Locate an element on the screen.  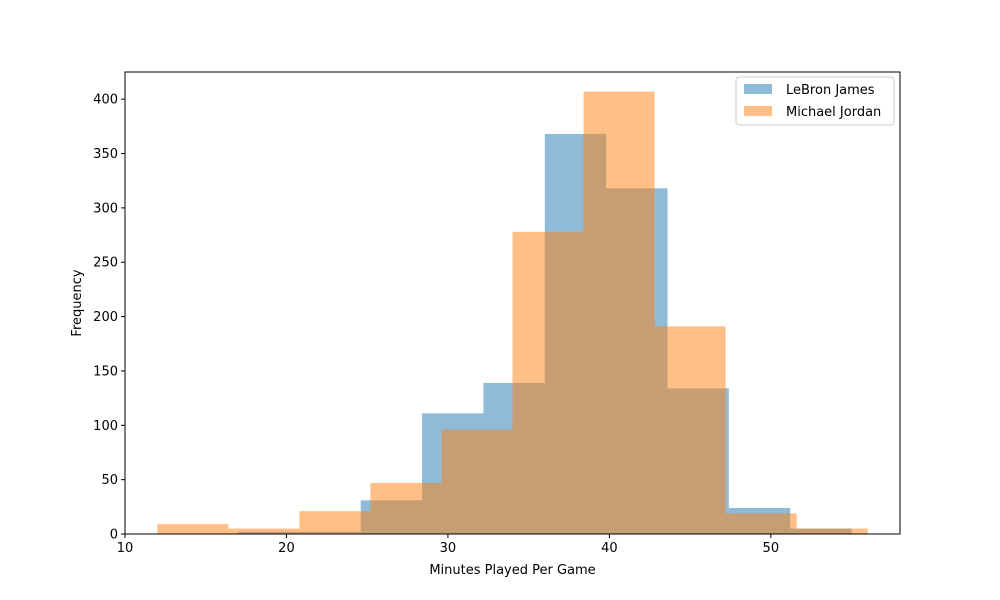
y-axis-label: Frequency is located at coordinates (77, 302).